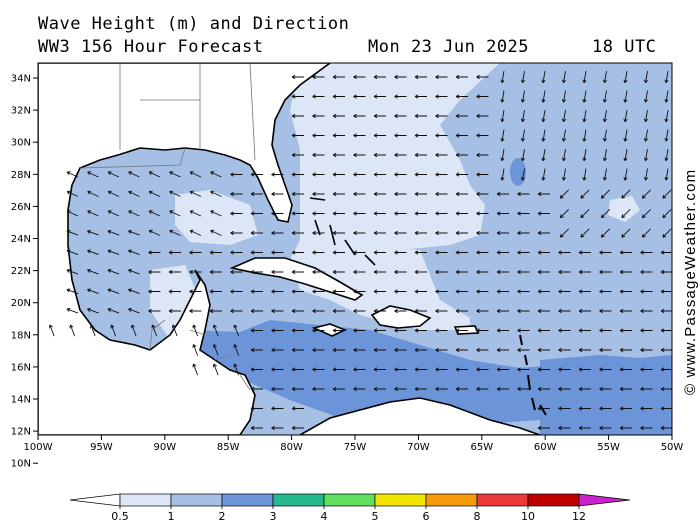 The height and width of the screenshot is (525, 700). Describe the element at coordinates (21, 239) in the screenshot. I see `lat-label: 24N` at that location.